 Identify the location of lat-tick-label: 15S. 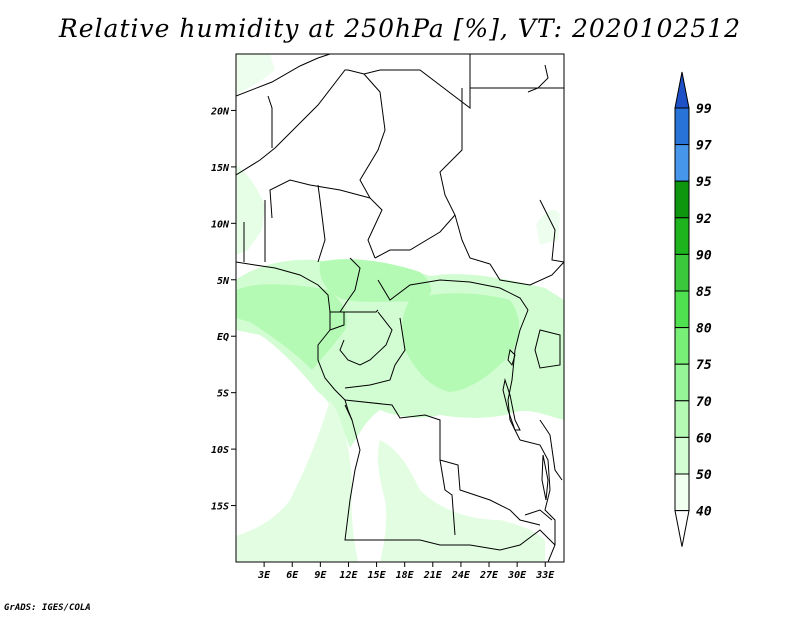
(220, 507).